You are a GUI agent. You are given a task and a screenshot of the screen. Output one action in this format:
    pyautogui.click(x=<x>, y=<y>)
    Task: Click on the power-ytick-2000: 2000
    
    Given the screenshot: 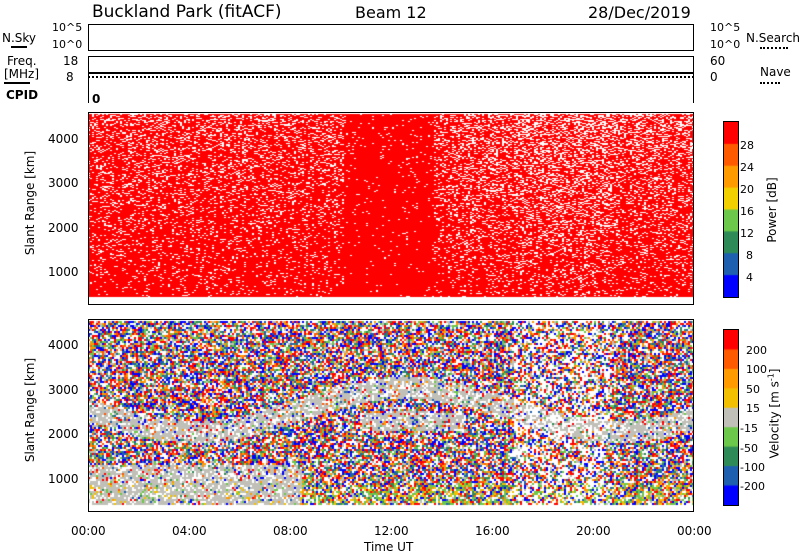 What is the action you would take?
    pyautogui.click(x=63, y=228)
    